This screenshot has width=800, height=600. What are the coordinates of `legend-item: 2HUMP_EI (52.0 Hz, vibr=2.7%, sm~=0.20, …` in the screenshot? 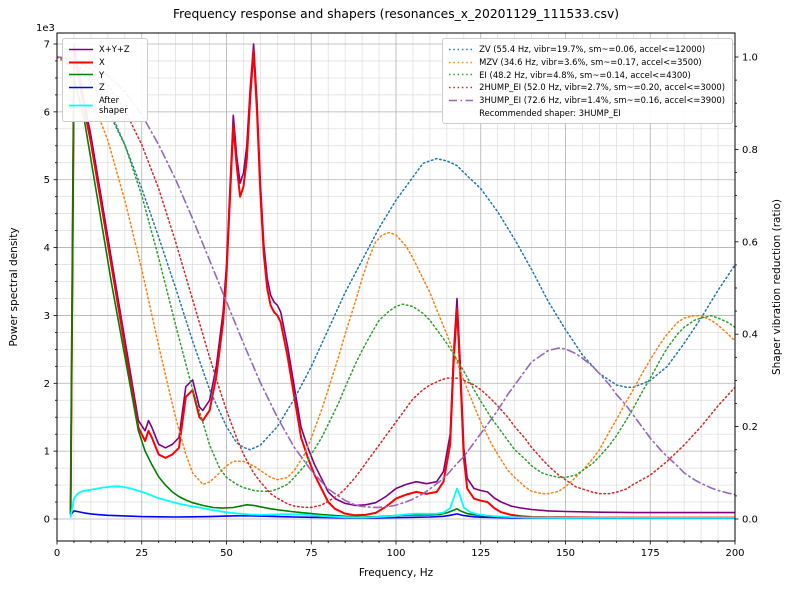 It's located at (586, 87).